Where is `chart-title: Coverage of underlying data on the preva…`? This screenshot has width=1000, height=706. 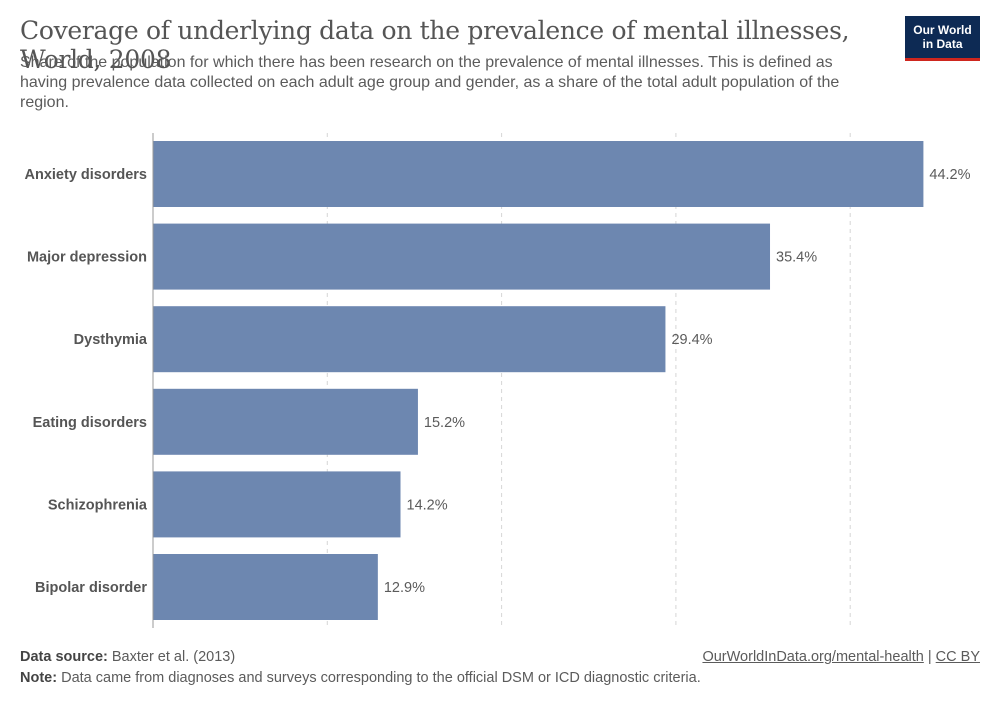 chart-title: Coverage of underlying data on the preva… is located at coordinates (435, 45).